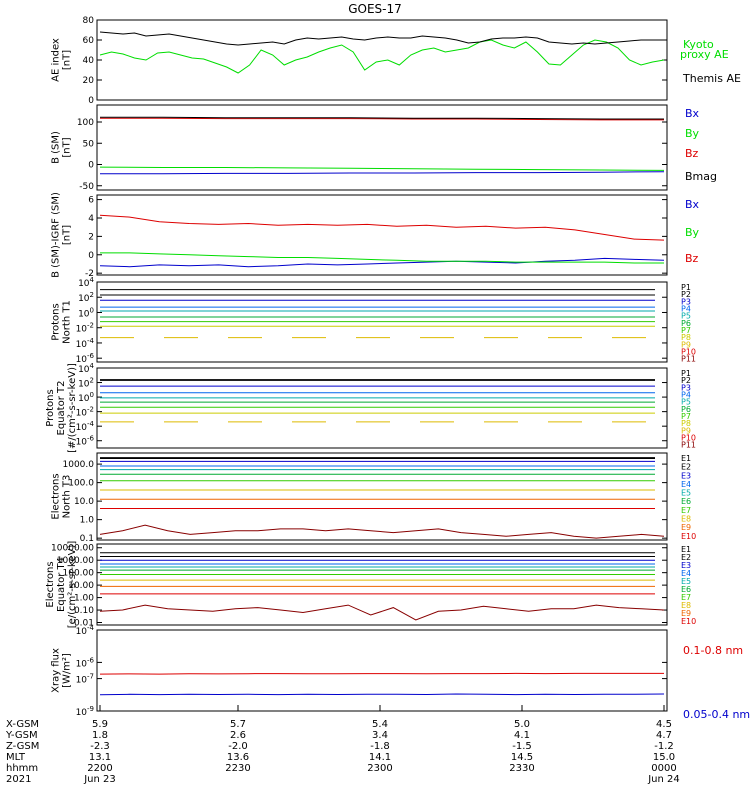 This screenshot has width=750, height=800. I want to click on legend-label: 0.05-0.4 nm, so click(716, 714).